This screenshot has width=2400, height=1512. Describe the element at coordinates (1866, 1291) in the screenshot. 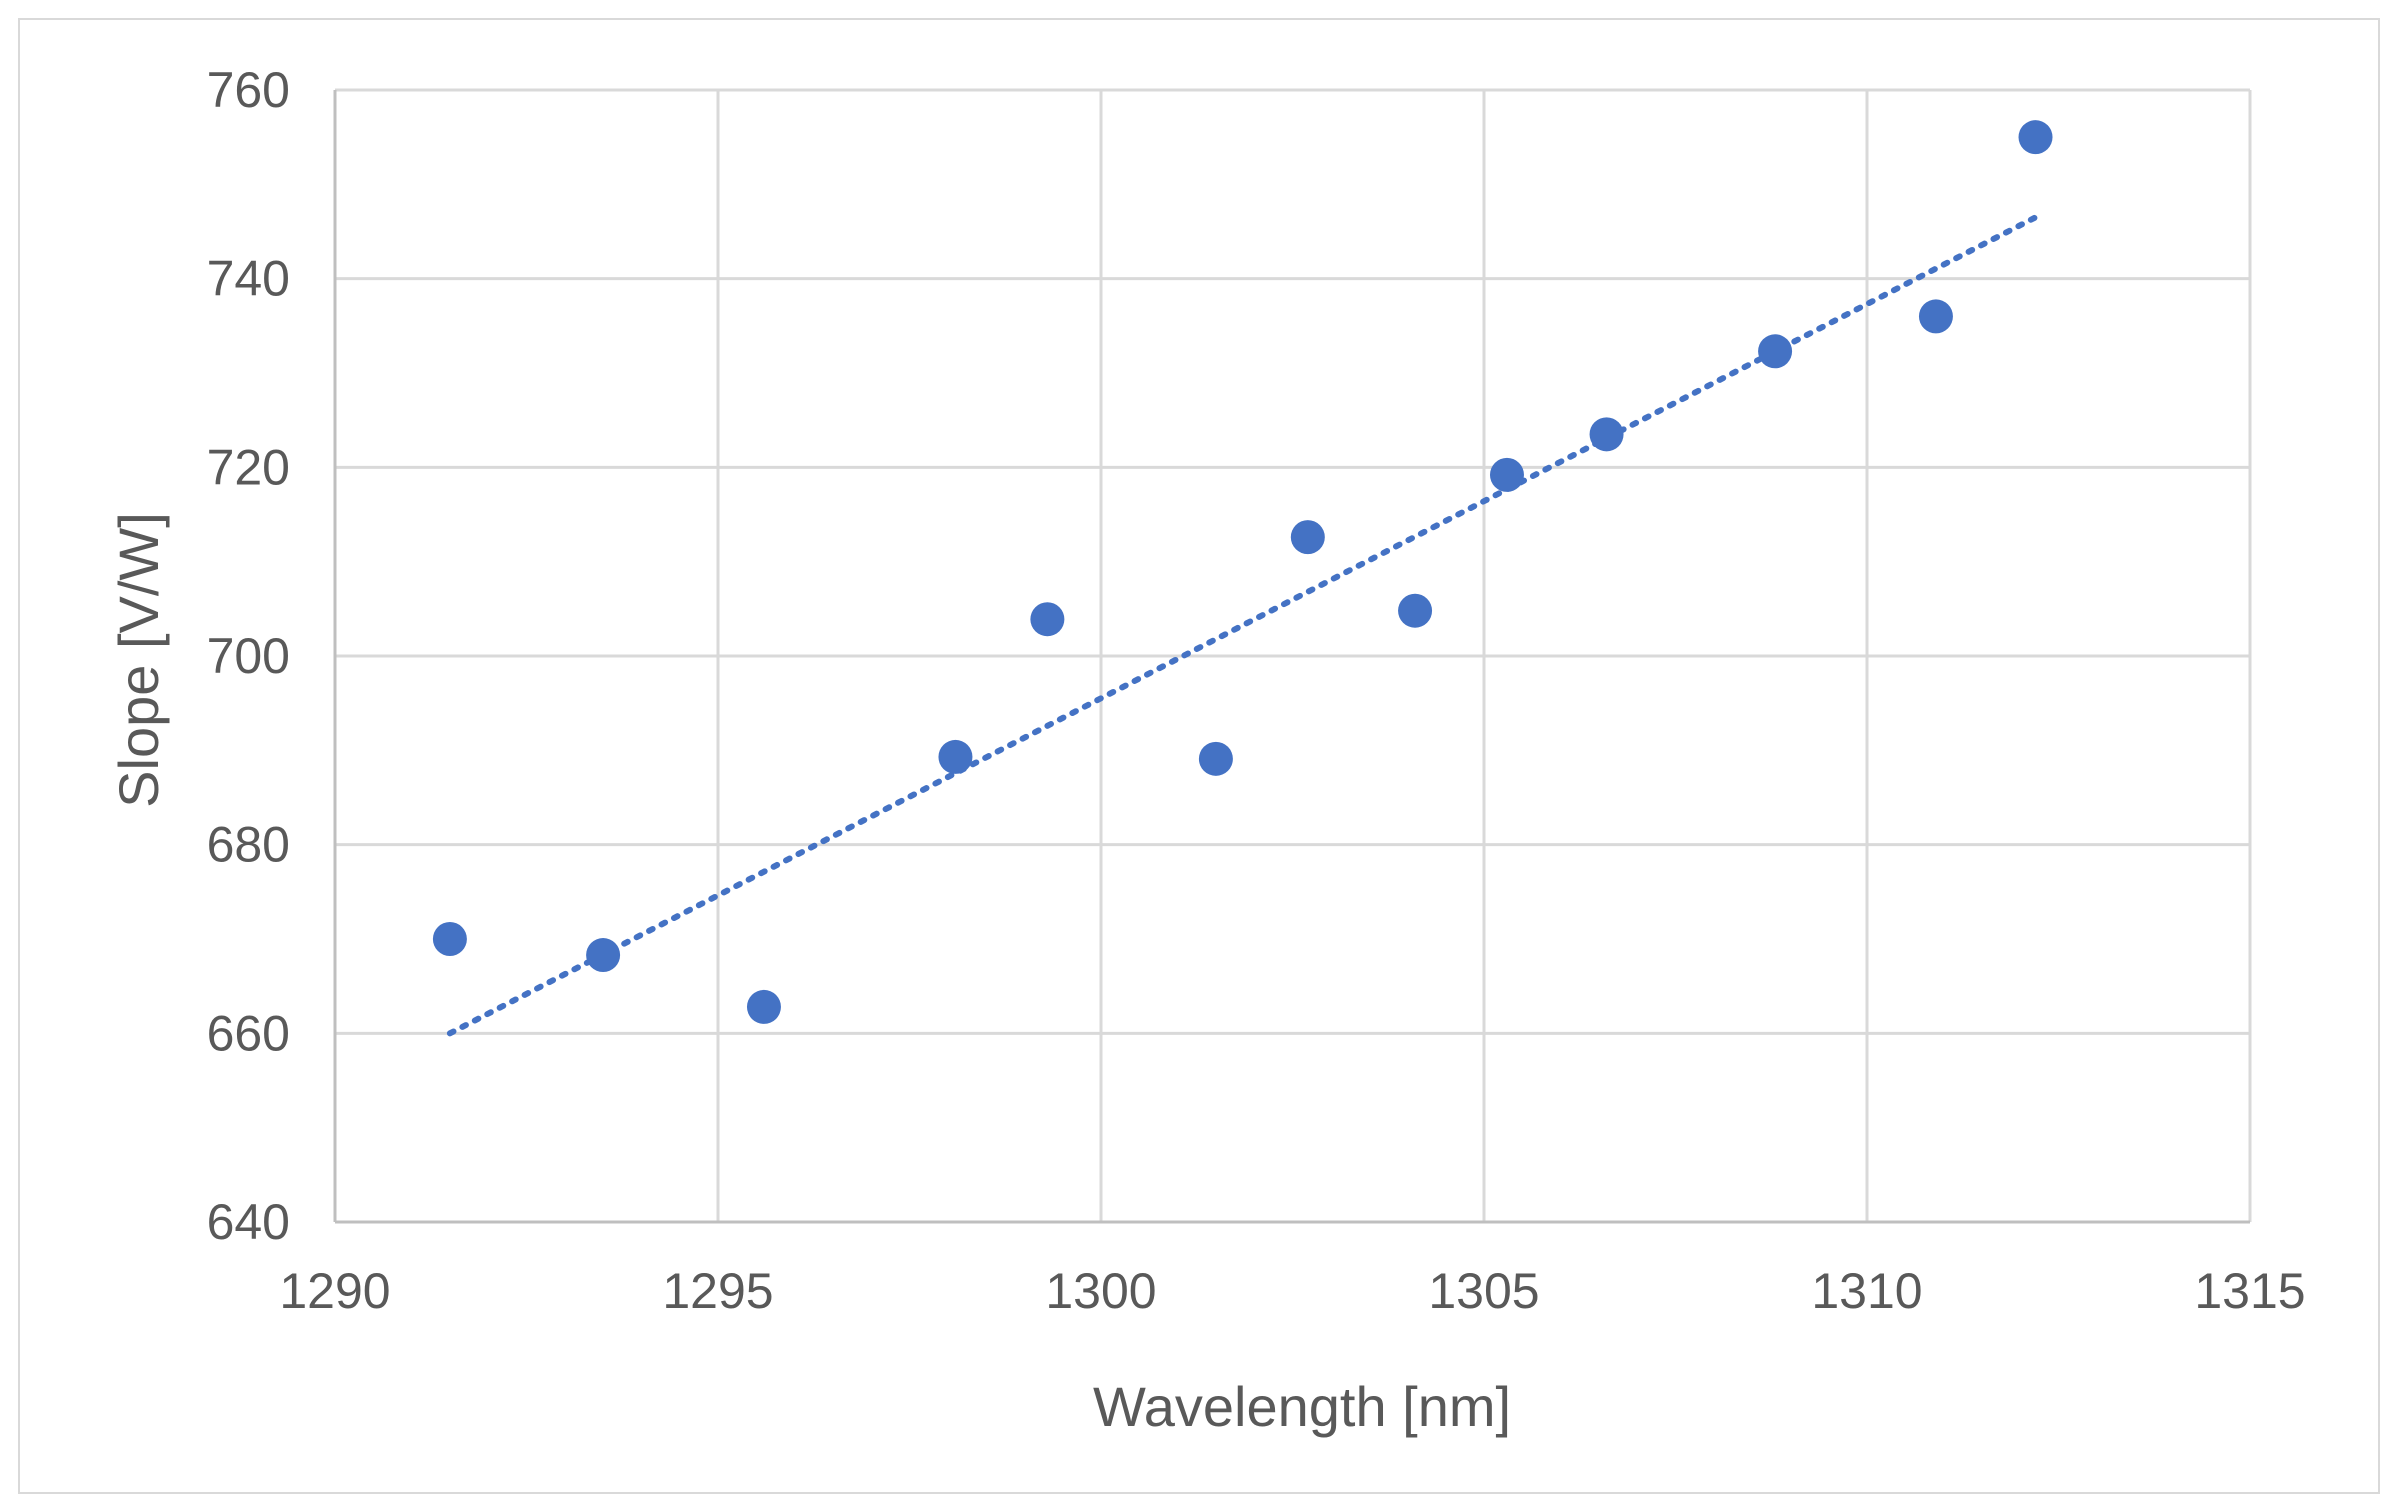

I see `x-tick-label: 1310` at that location.